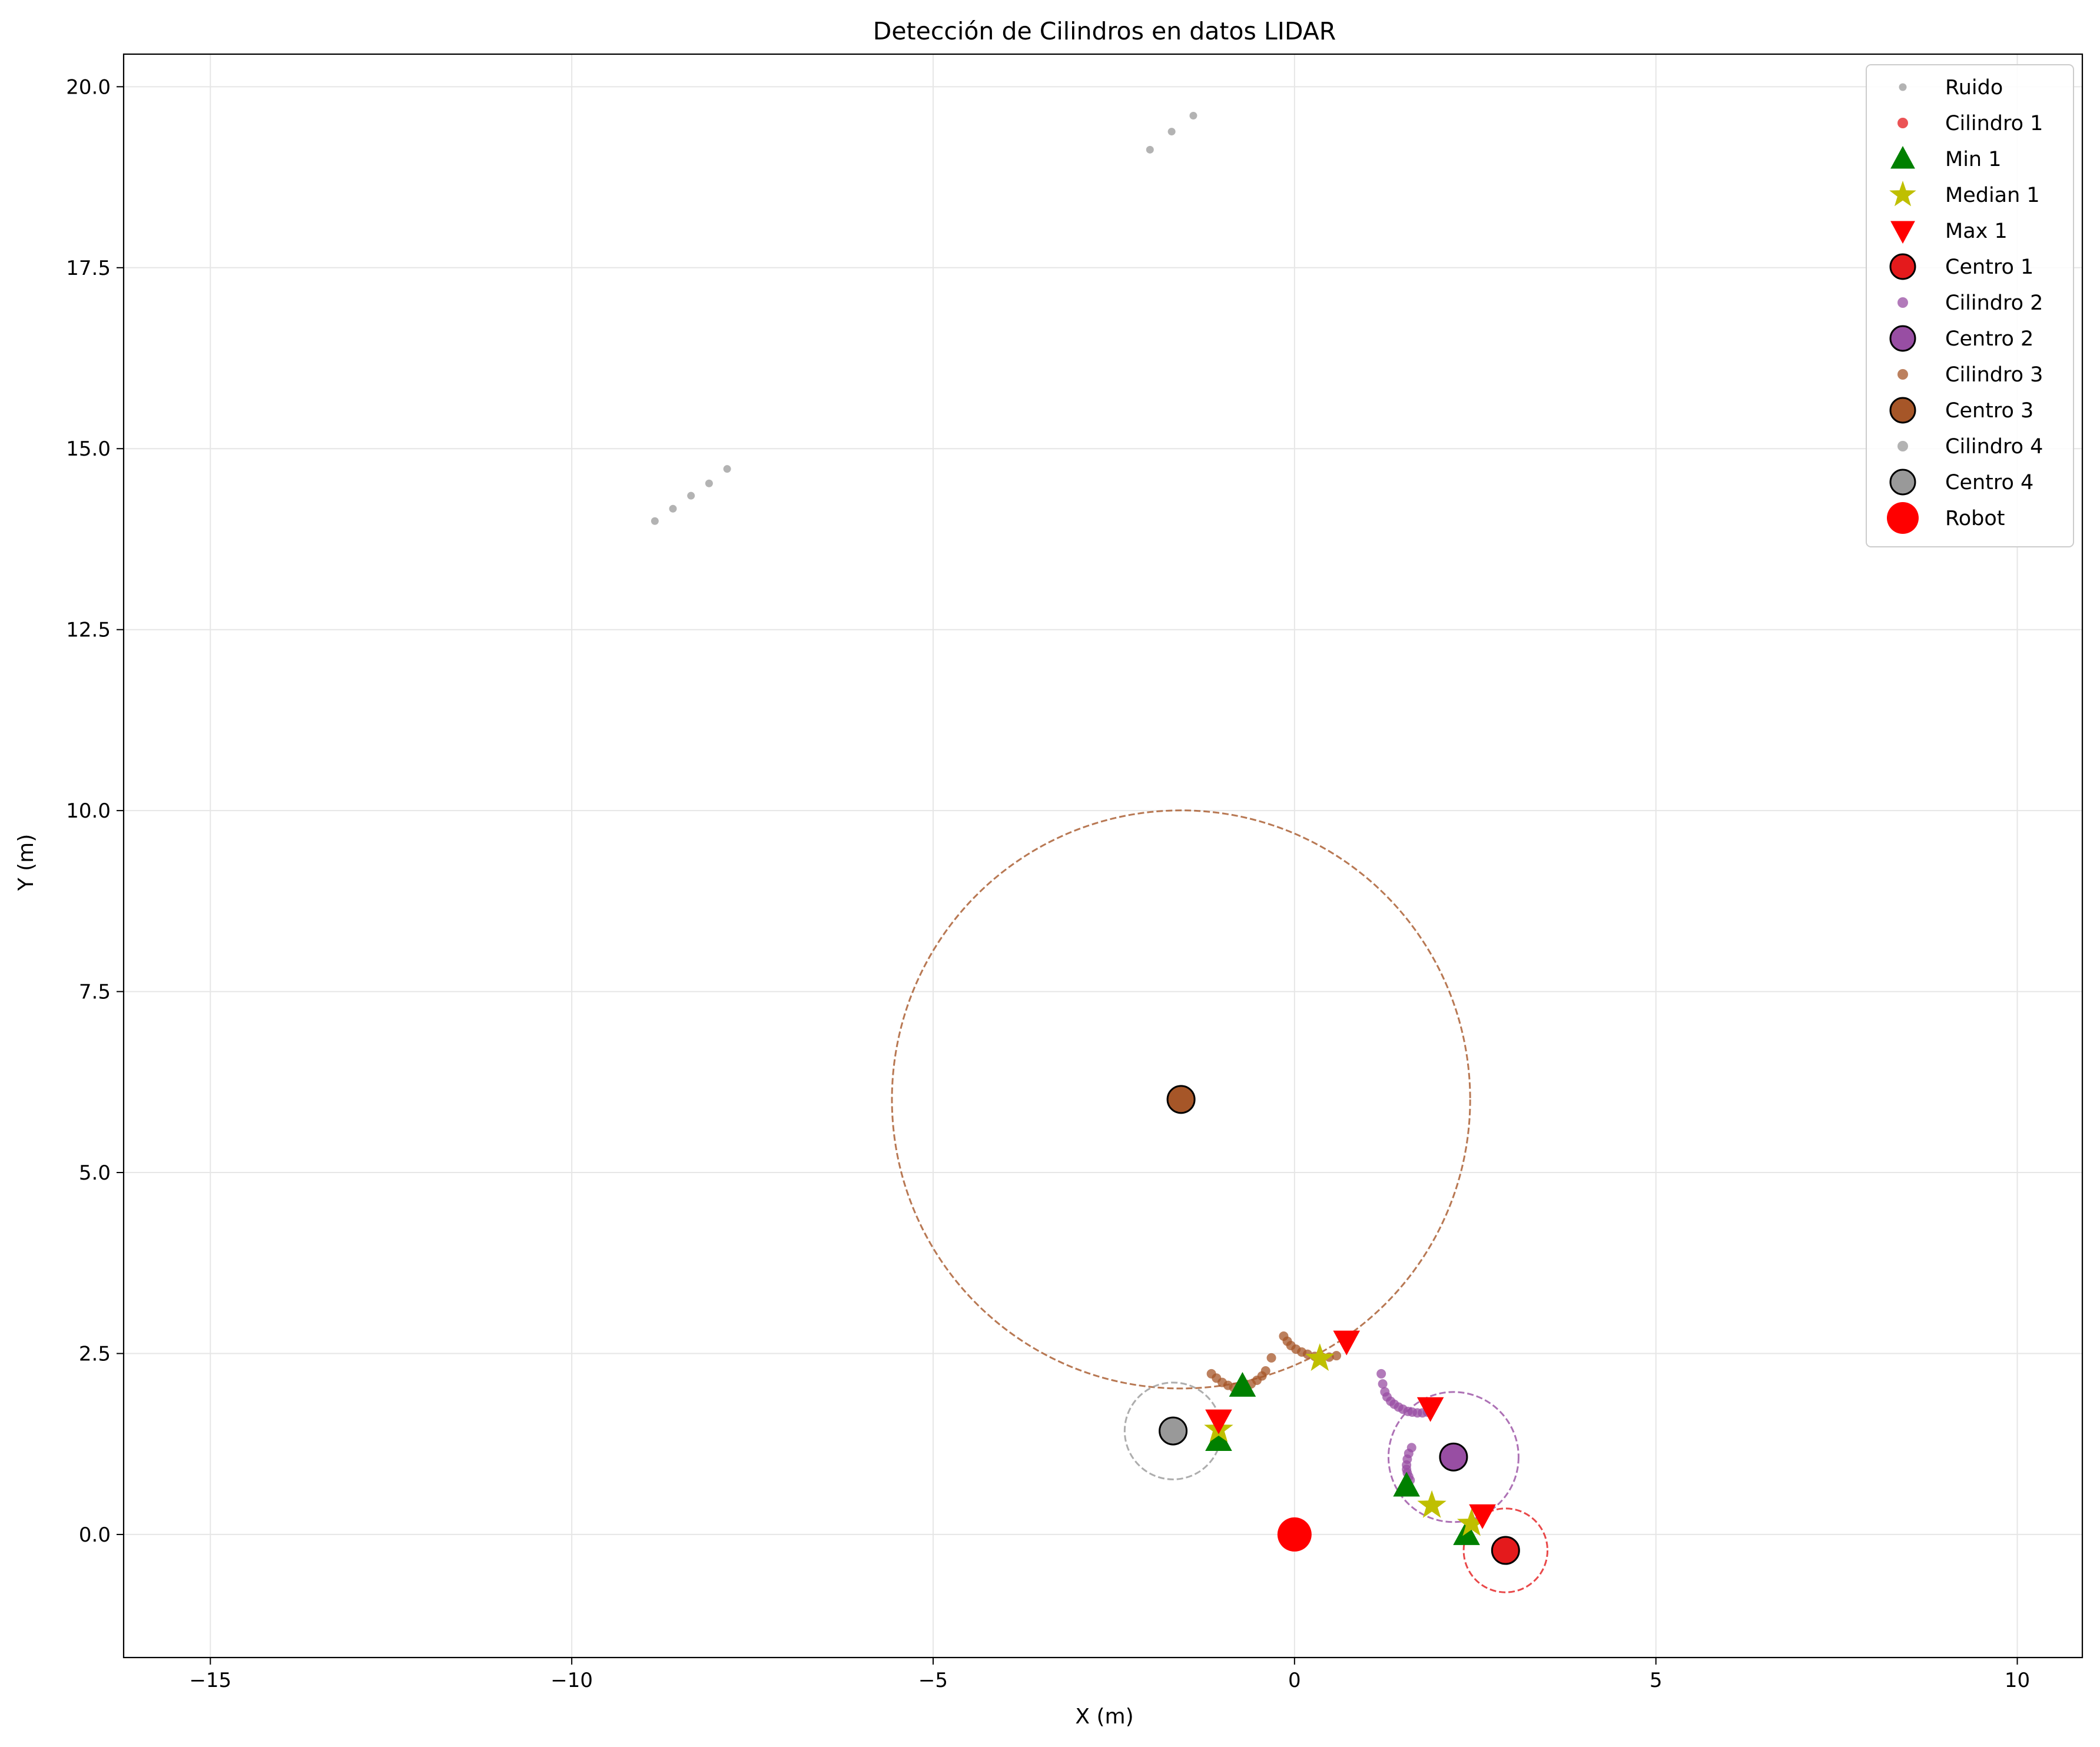  Describe the element at coordinates (1104, 31) in the screenshot. I see `chart-title: Detección de Cilindros en datos LIDAR` at that location.